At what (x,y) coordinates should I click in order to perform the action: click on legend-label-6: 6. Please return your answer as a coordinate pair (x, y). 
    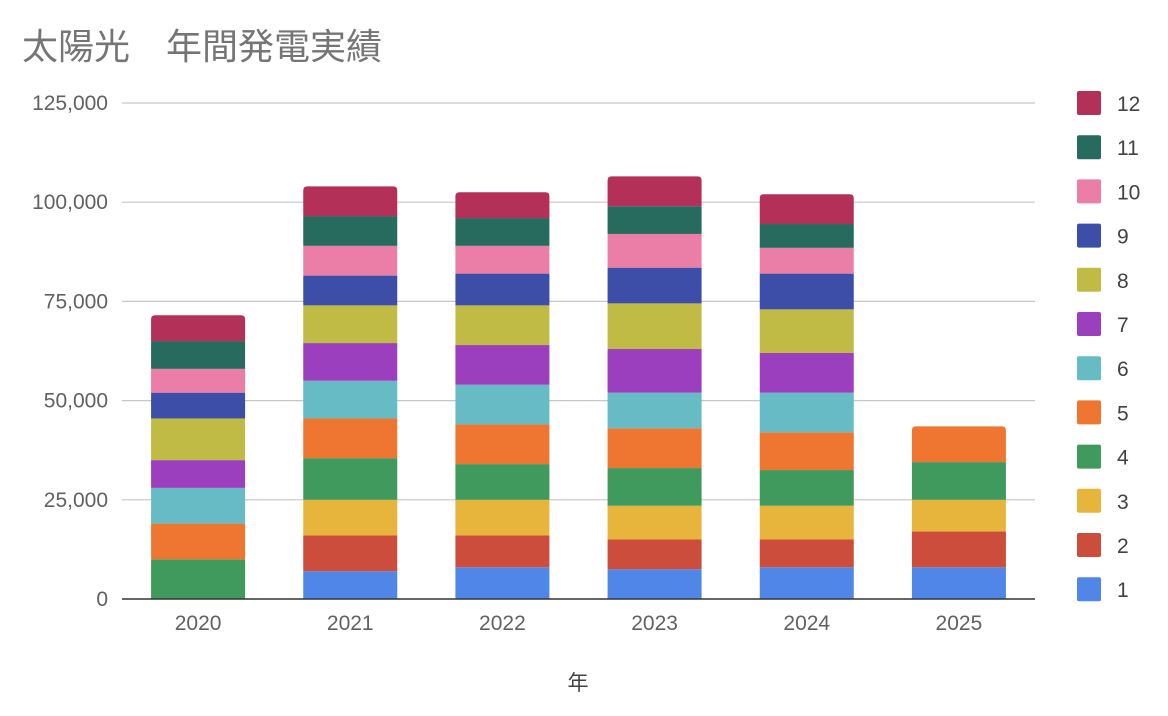
    Looking at the image, I should click on (1123, 369).